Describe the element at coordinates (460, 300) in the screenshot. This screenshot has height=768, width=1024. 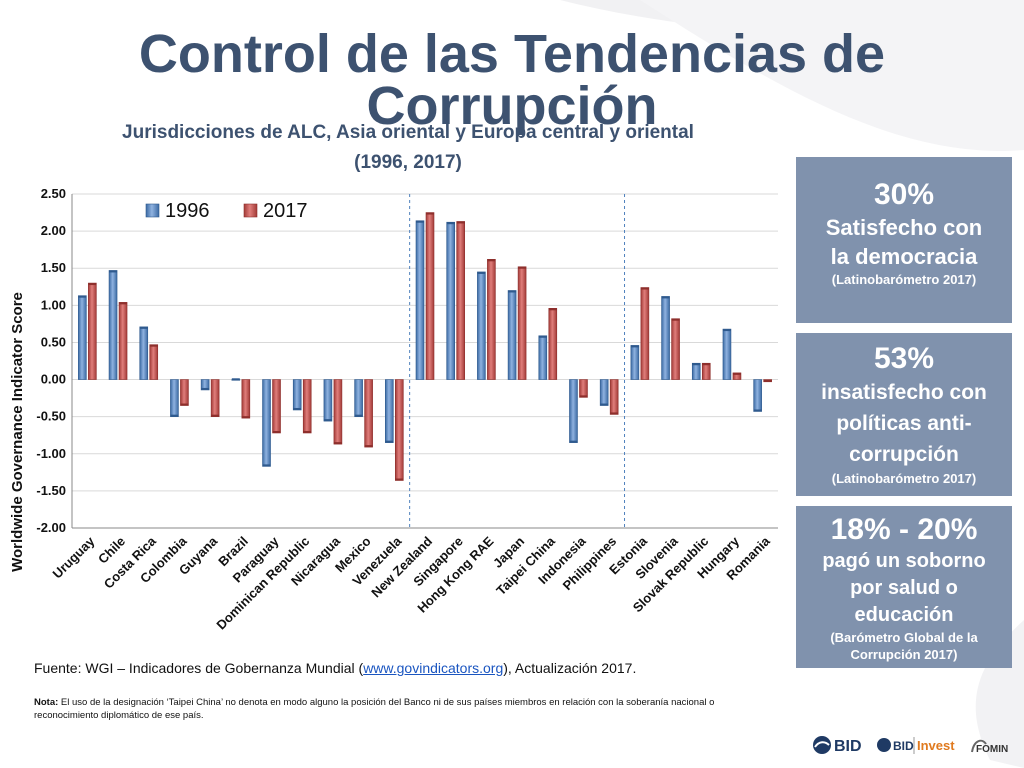
I see `bar-2017-singapore` at that location.